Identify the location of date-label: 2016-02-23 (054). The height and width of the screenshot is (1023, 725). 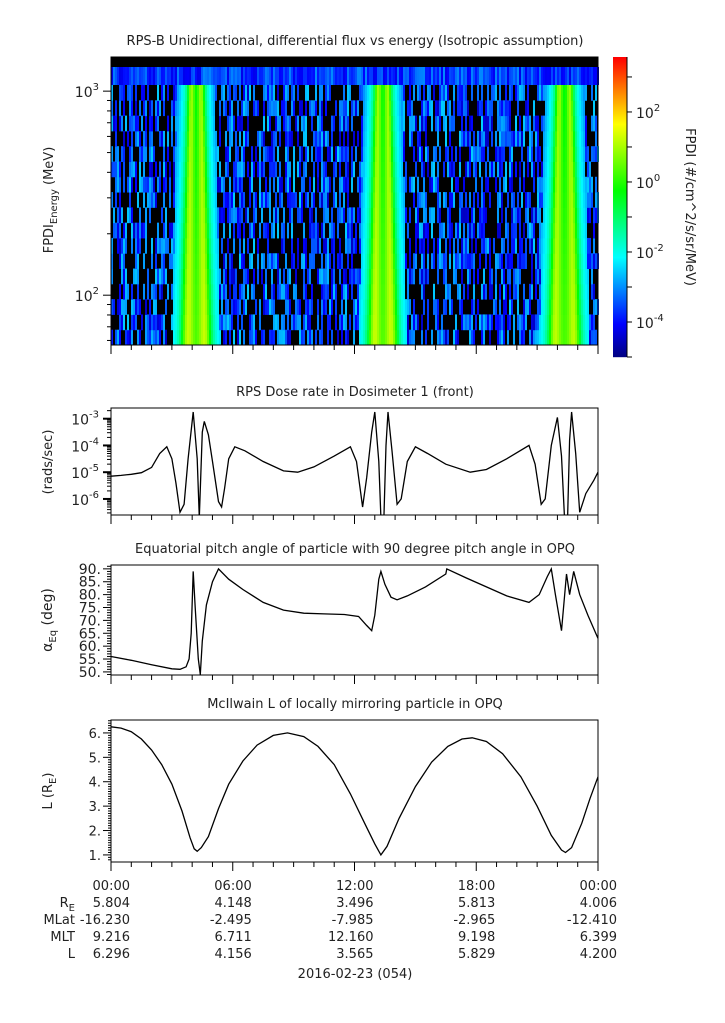
(355, 974).